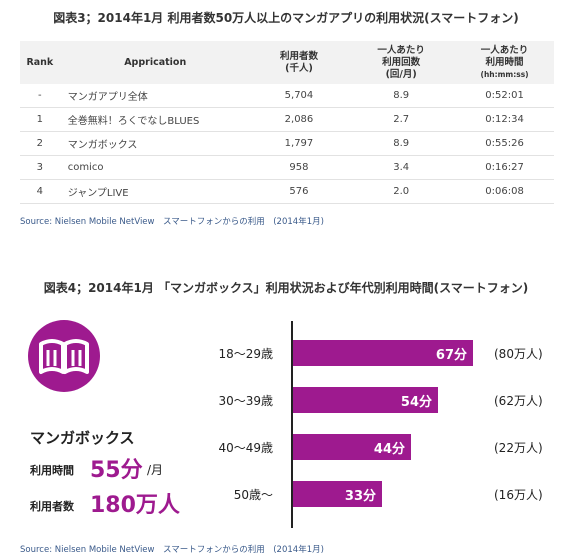 The width and height of the screenshot is (572, 557). I want to click on cell-time: 0:12:34, so click(504, 119).